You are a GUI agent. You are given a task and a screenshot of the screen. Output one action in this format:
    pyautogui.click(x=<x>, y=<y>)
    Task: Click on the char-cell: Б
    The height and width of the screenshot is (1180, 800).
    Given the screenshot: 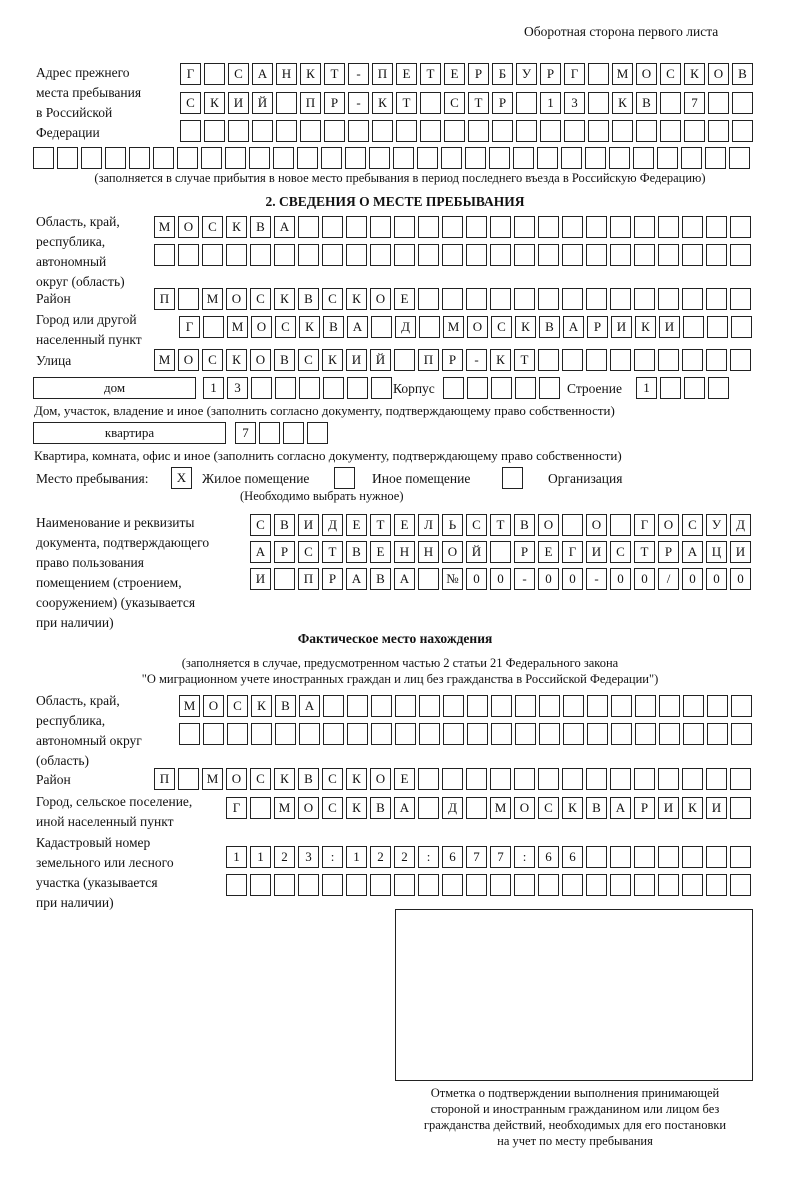 What is the action you would take?
    pyautogui.click(x=502, y=74)
    